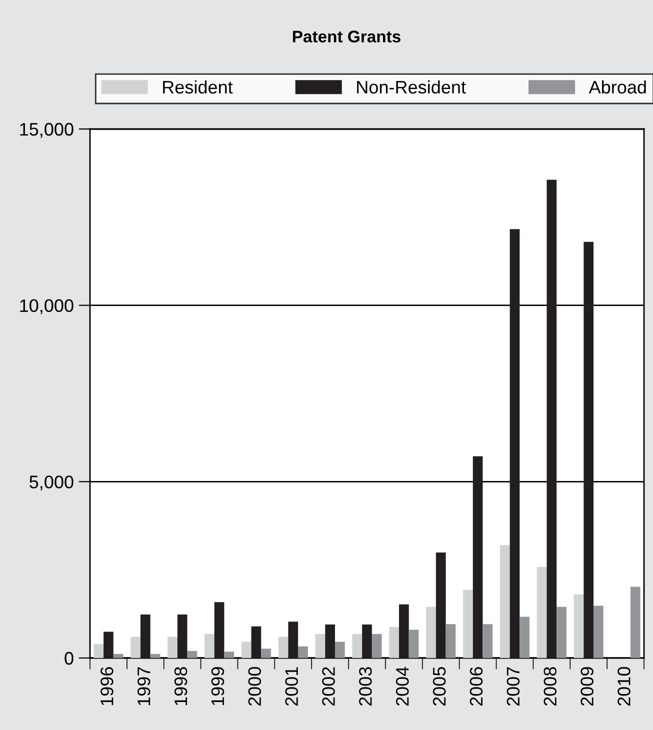 The image size is (653, 730). I want to click on x-tick-label: 2008, so click(550, 686).